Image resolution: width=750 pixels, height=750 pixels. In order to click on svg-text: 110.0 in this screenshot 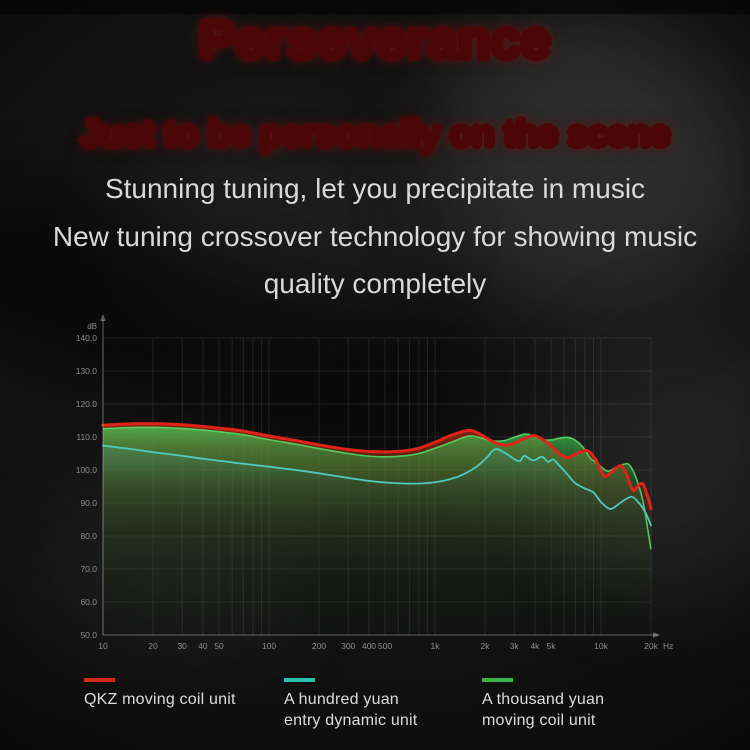, I will do `click(86, 437)`.